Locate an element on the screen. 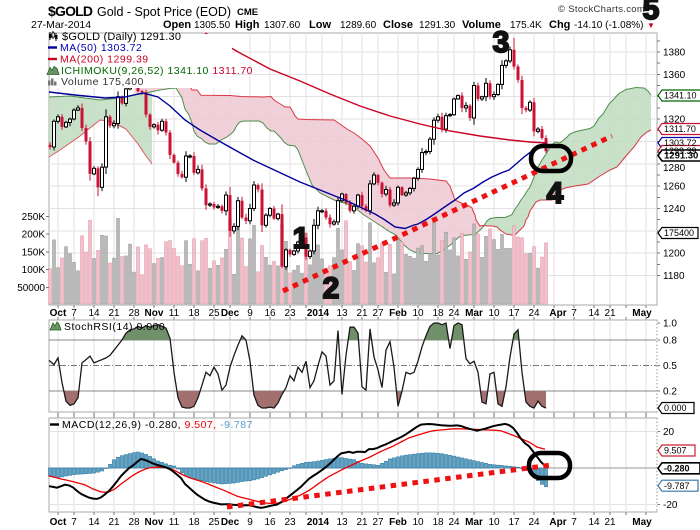 The image size is (700, 530). svg-text: 250K is located at coordinates (34, 217).